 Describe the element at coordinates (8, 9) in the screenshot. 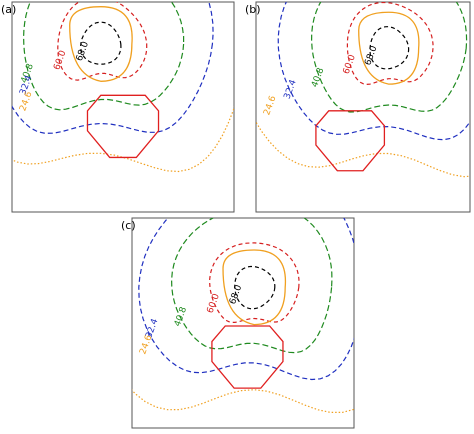

I see `panel-label: (a)` at that location.